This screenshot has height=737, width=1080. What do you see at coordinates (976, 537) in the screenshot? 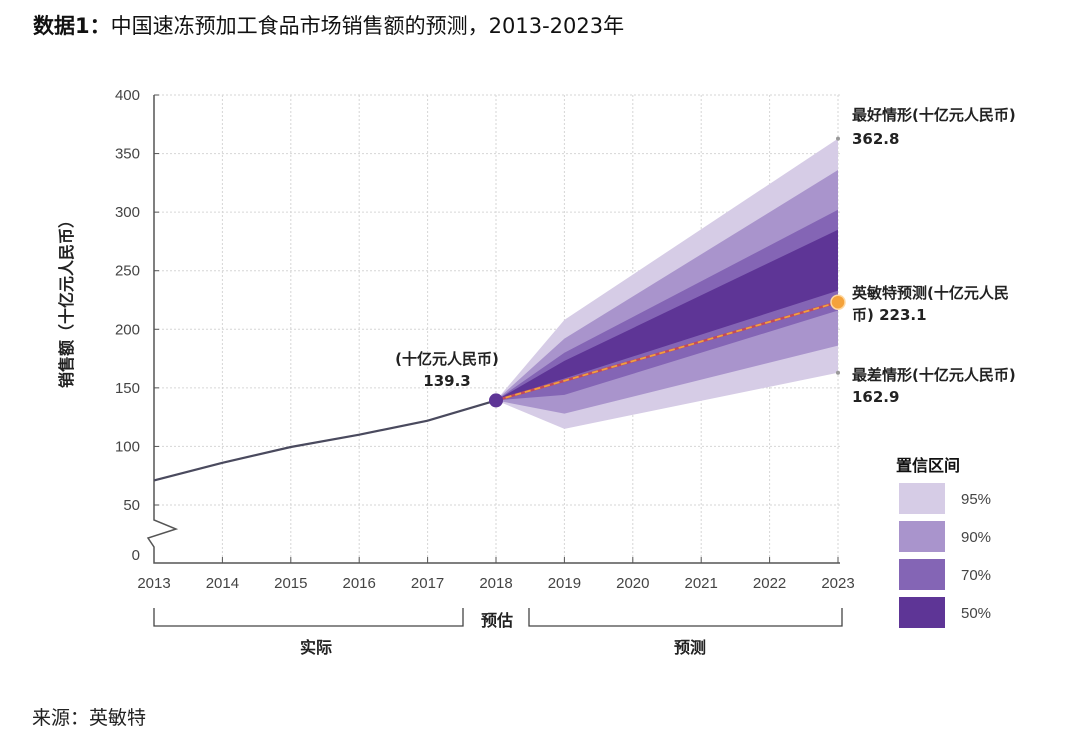
I see `legend-label: 90%` at bounding box center [976, 537].